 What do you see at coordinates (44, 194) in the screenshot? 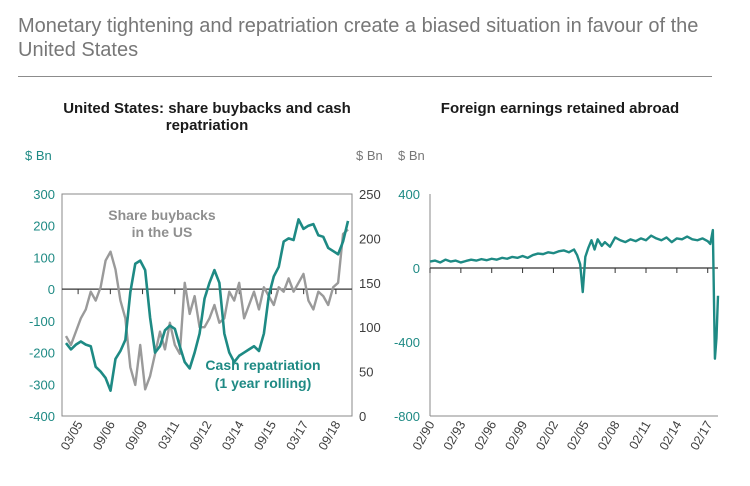
I see `left-y-tick-label: 300` at bounding box center [44, 194].